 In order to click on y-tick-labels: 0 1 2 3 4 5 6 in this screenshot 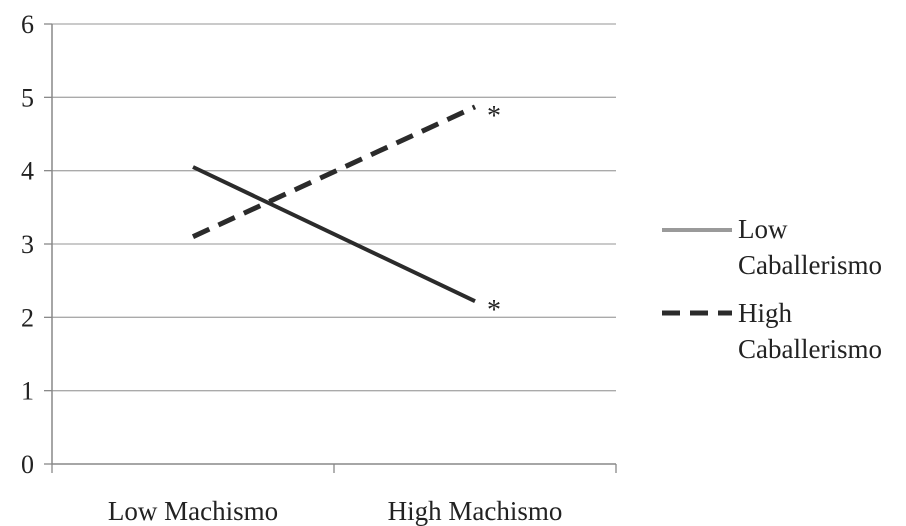, I will do `click(27, 244)`.